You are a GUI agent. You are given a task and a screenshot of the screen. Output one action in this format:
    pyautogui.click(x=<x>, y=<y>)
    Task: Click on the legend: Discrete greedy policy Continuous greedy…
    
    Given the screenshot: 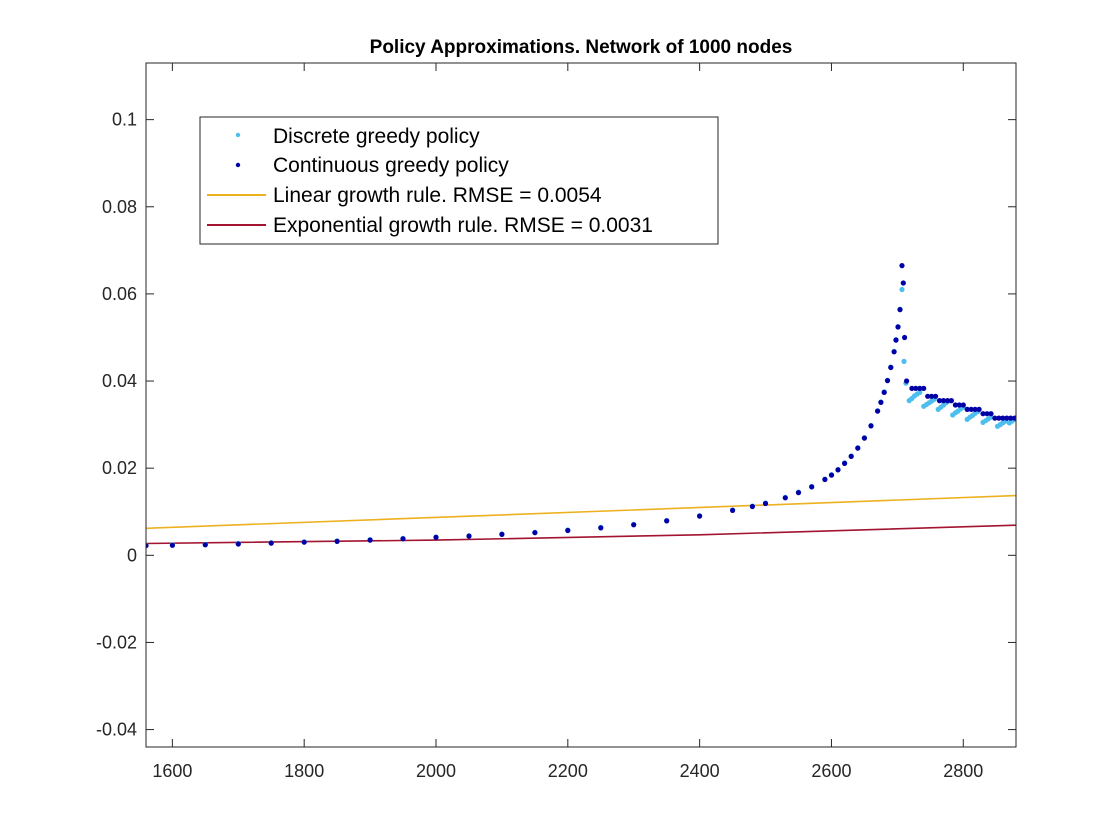 What is the action you would take?
    pyautogui.click(x=459, y=180)
    